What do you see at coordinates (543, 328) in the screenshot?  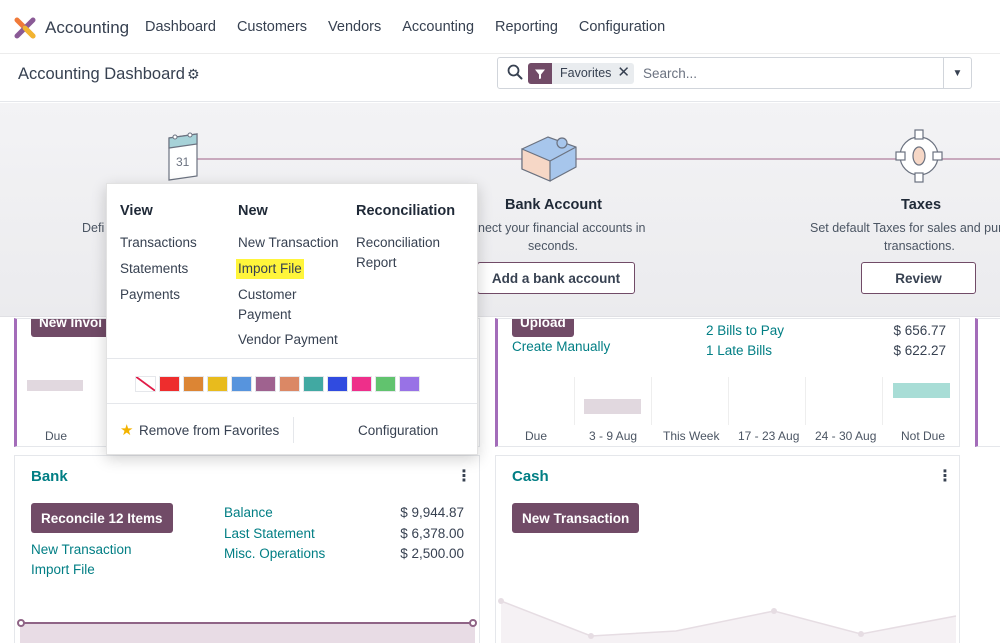 I see `upload-button: Upload` at bounding box center [543, 328].